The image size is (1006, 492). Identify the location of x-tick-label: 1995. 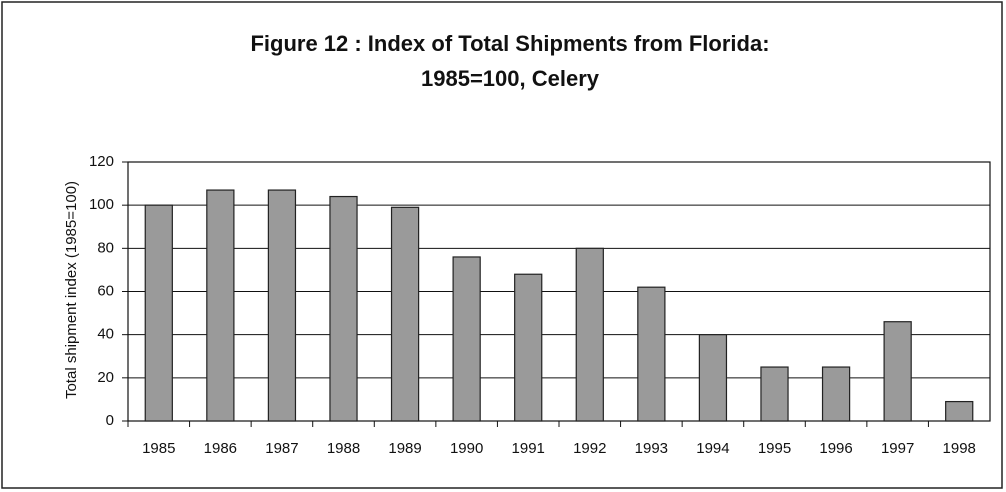
(774, 448).